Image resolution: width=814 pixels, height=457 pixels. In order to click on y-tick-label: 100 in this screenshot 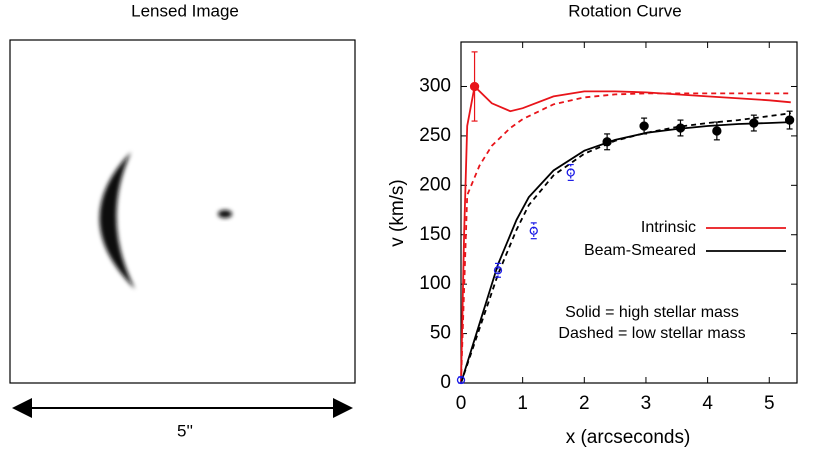, I will do `click(435, 283)`.